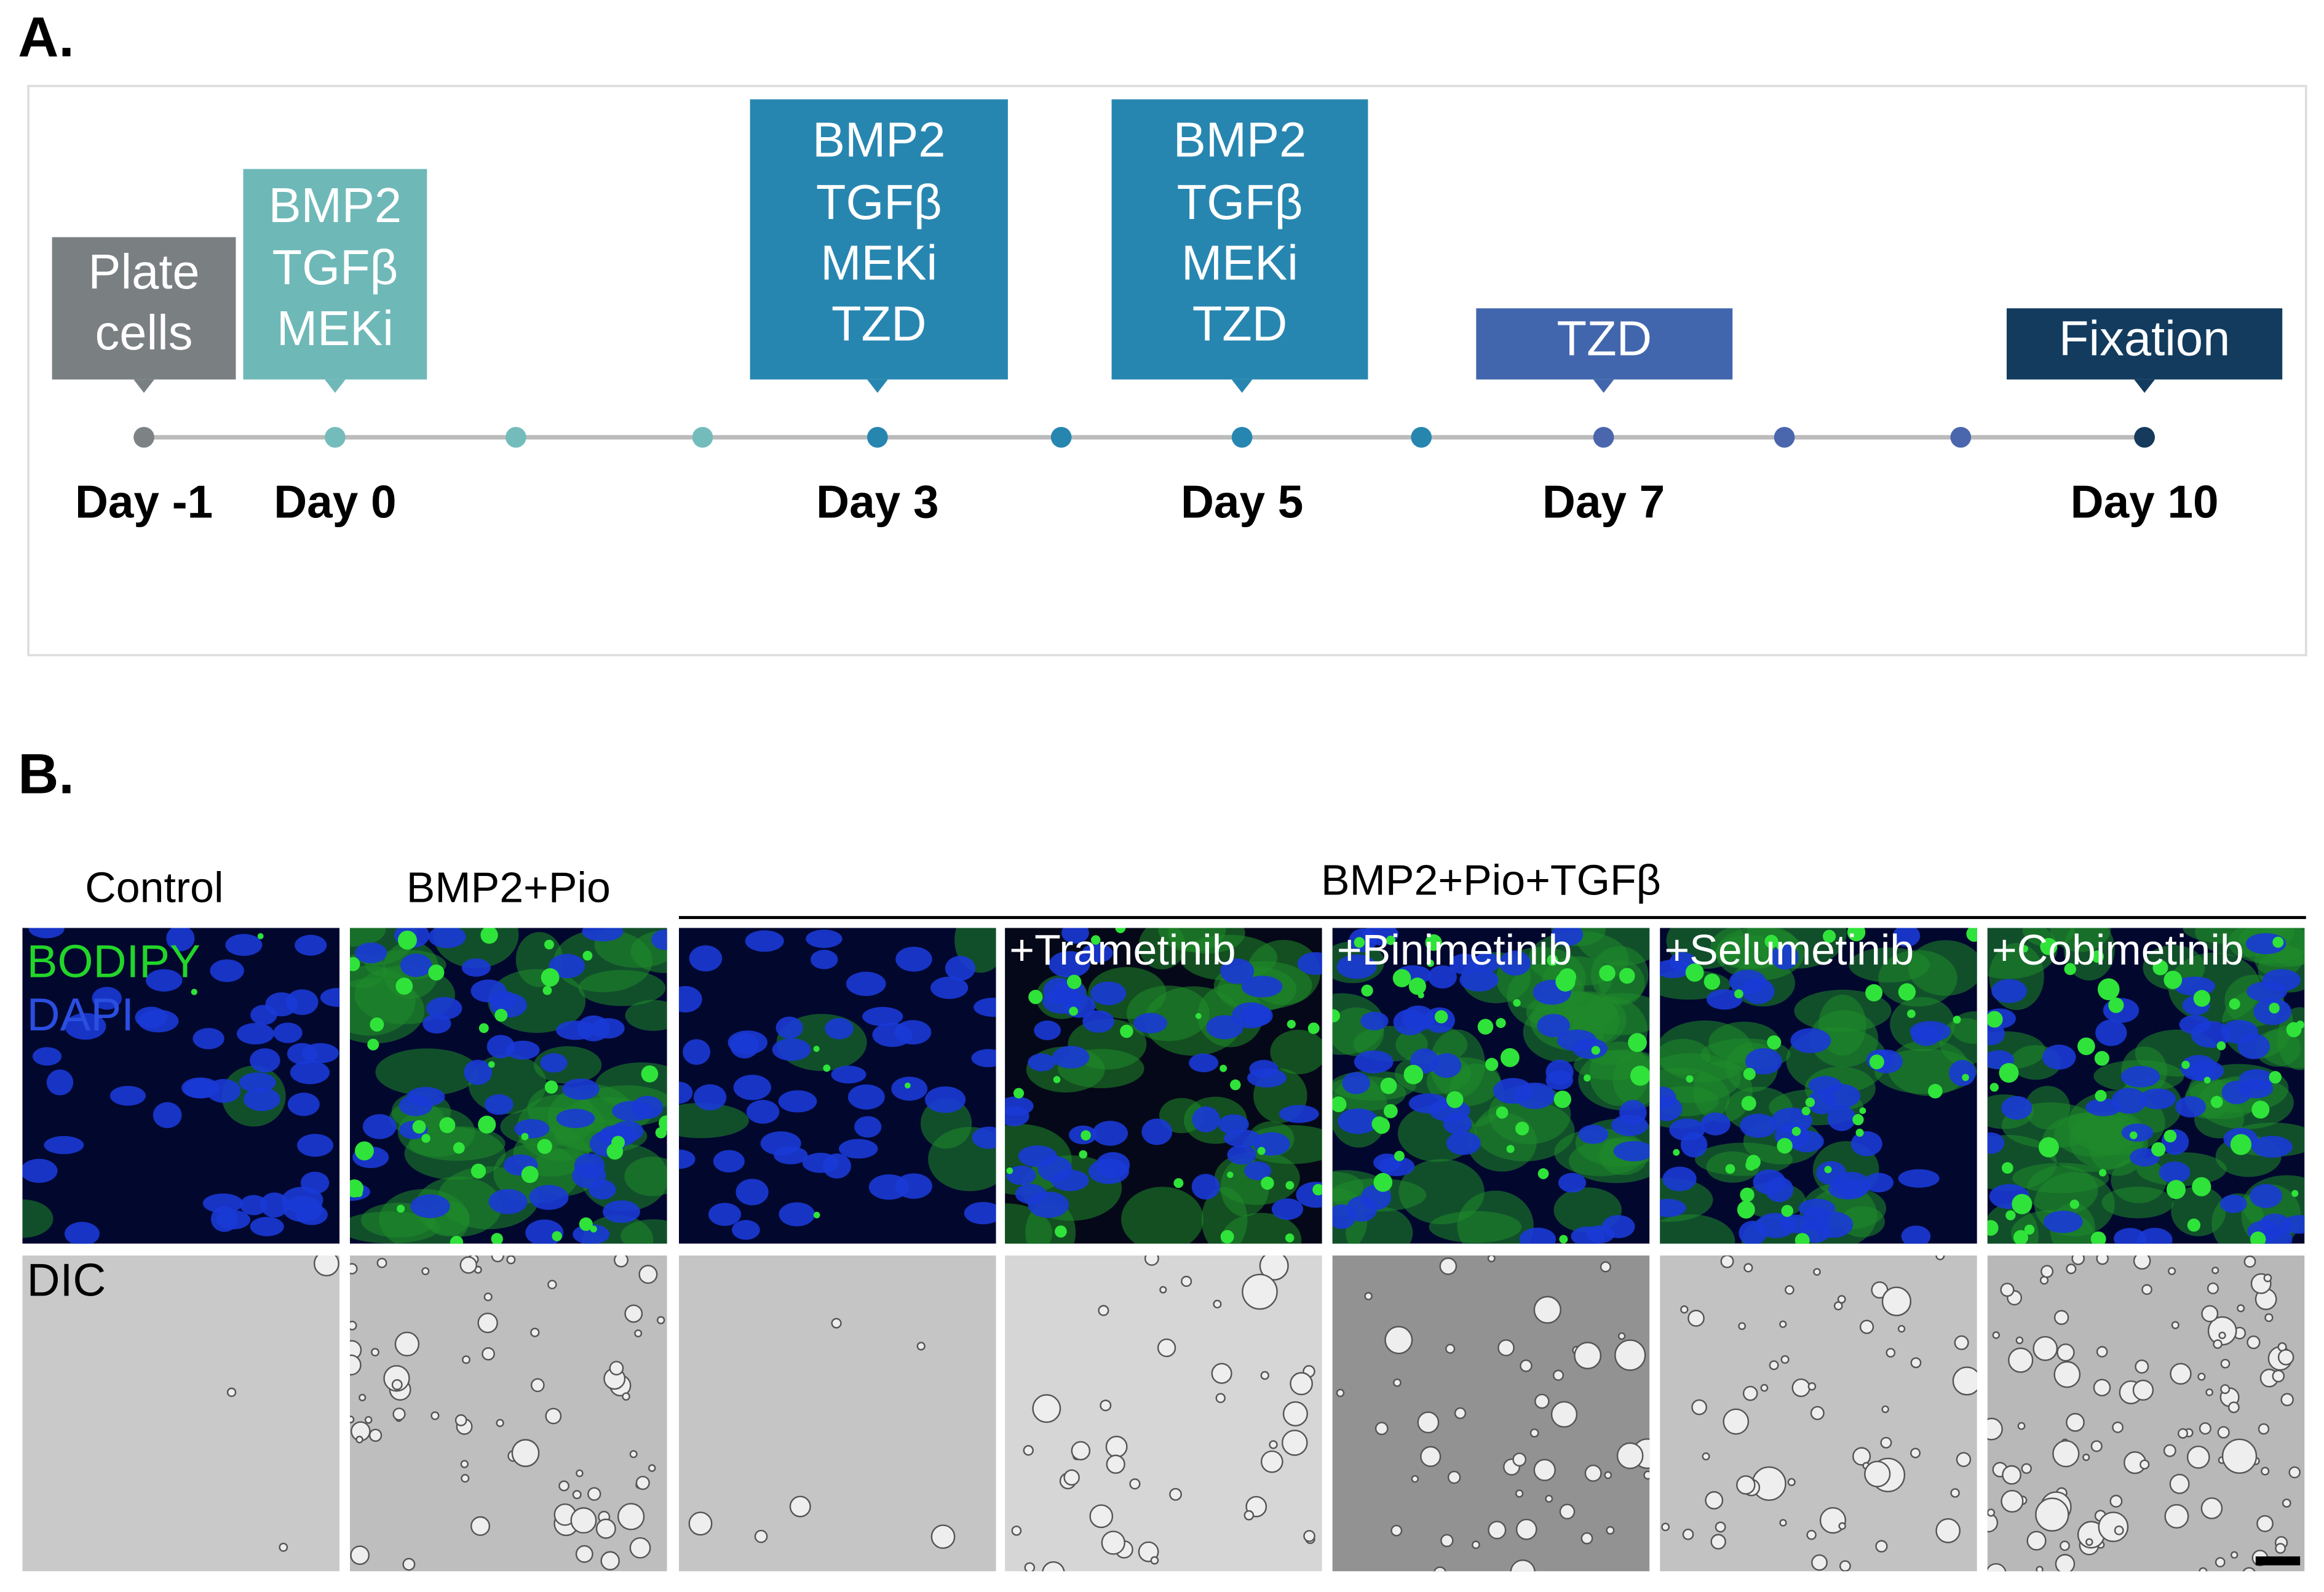 This screenshot has height=1592, width=2324. I want to click on event-text: TGFβ, so click(336, 267).